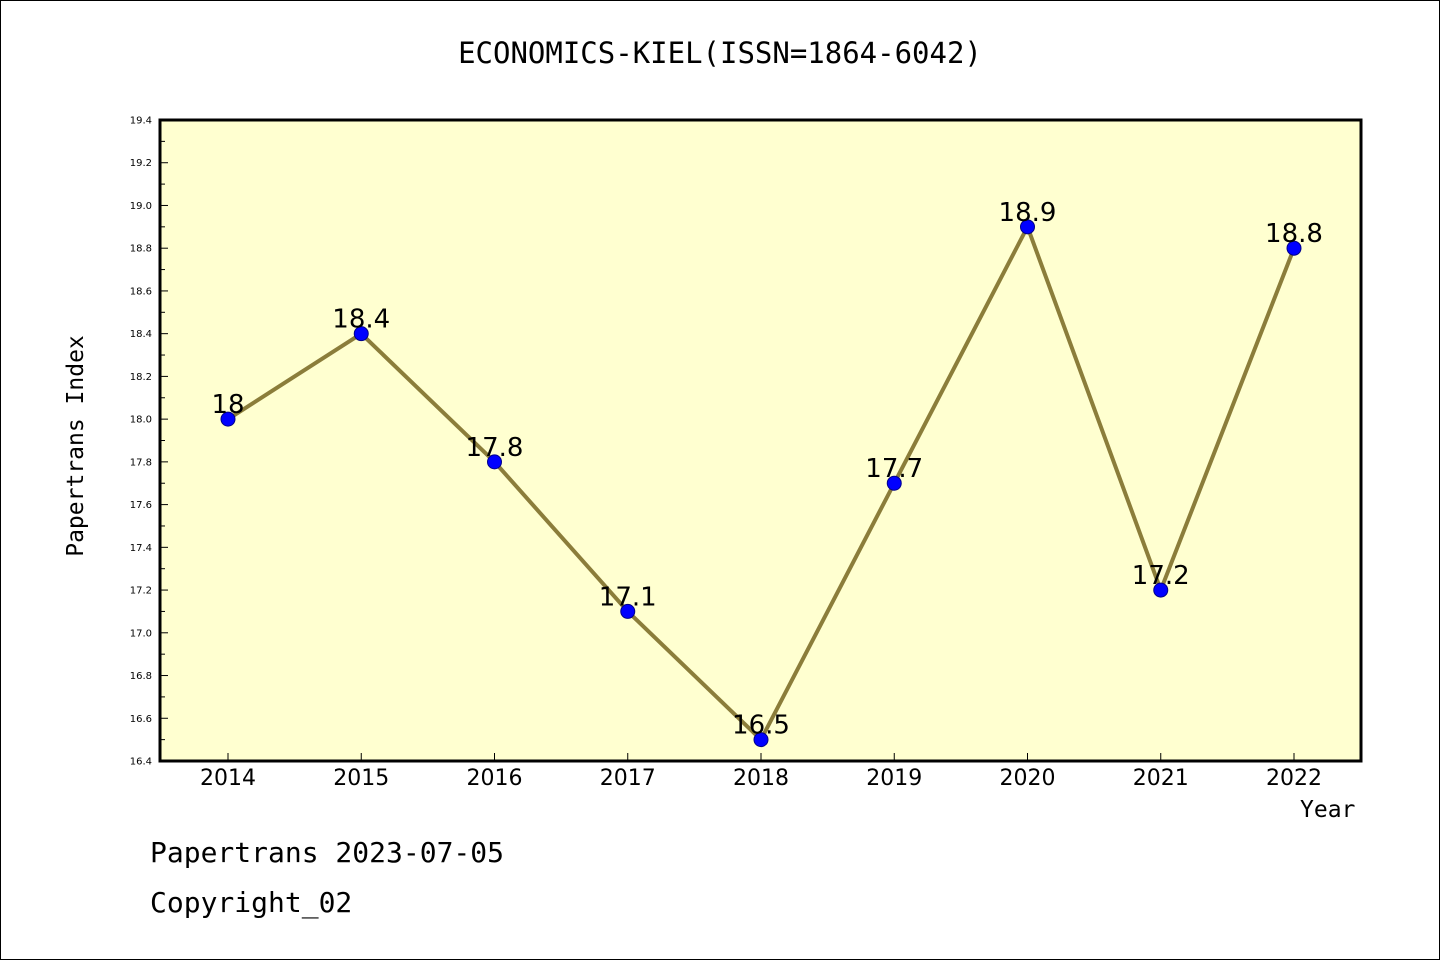 Image resolution: width=1440 pixels, height=960 pixels. I want to click on data-label: 17.7, so click(894, 469).